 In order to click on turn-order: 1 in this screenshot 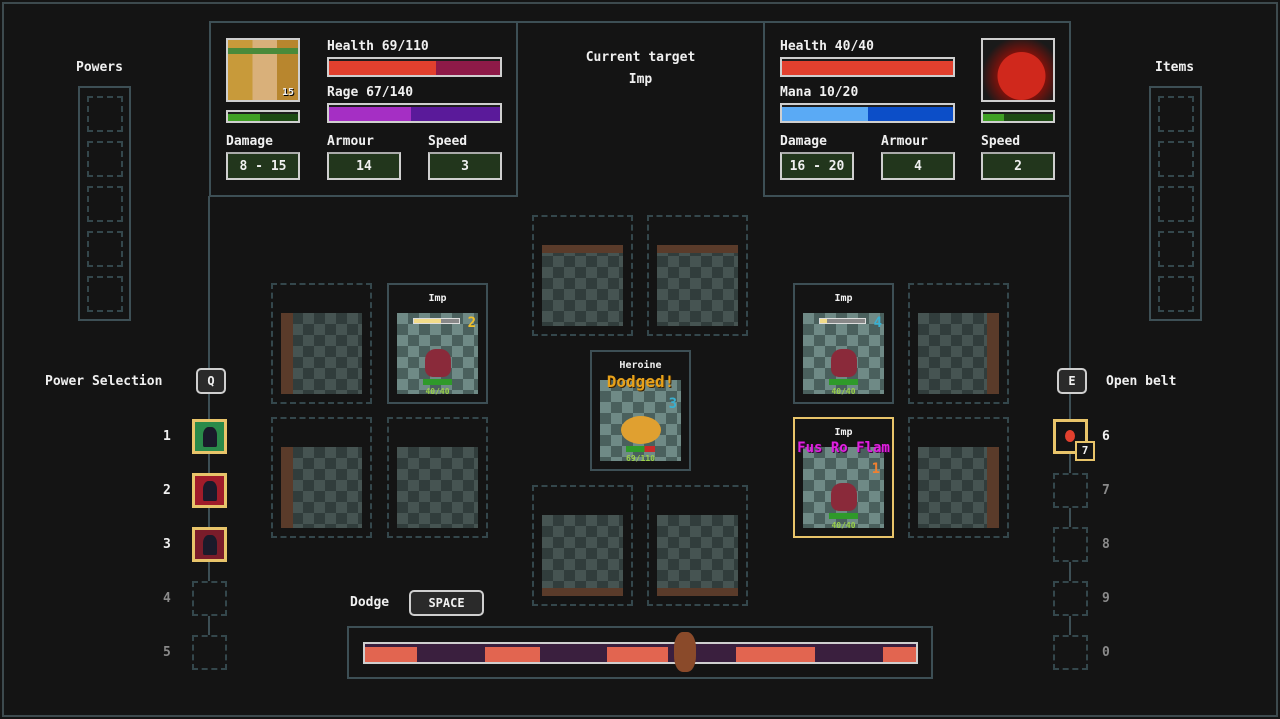, I will do `click(875, 469)`.